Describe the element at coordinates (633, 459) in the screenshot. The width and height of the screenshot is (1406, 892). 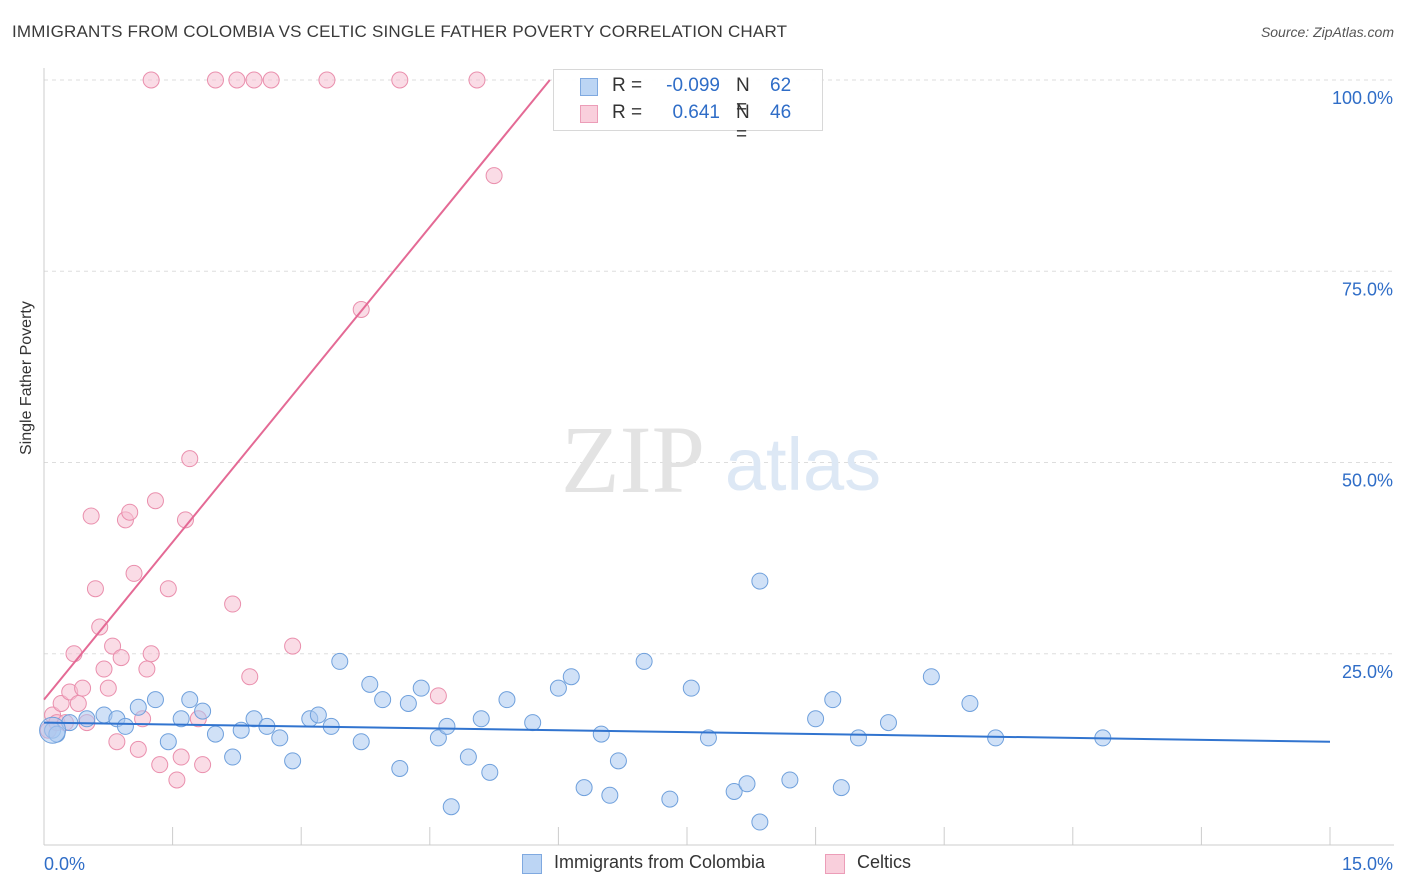
I see `watermark-zip: ZIP` at that location.